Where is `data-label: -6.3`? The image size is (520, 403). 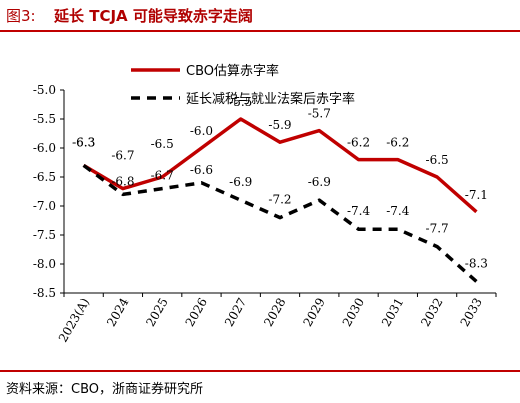
data-label: -6.3 is located at coordinates (83, 142).